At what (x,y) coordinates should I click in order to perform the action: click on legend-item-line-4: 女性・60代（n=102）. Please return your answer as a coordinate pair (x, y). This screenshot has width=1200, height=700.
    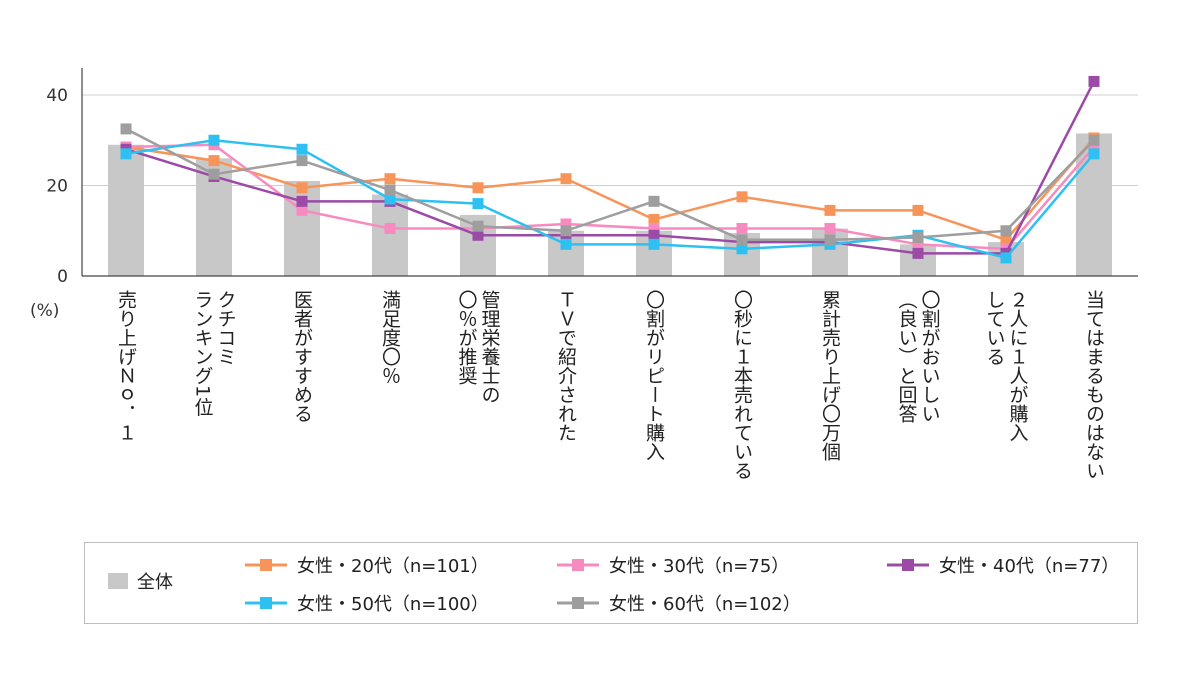
    Looking at the image, I should click on (678, 603).